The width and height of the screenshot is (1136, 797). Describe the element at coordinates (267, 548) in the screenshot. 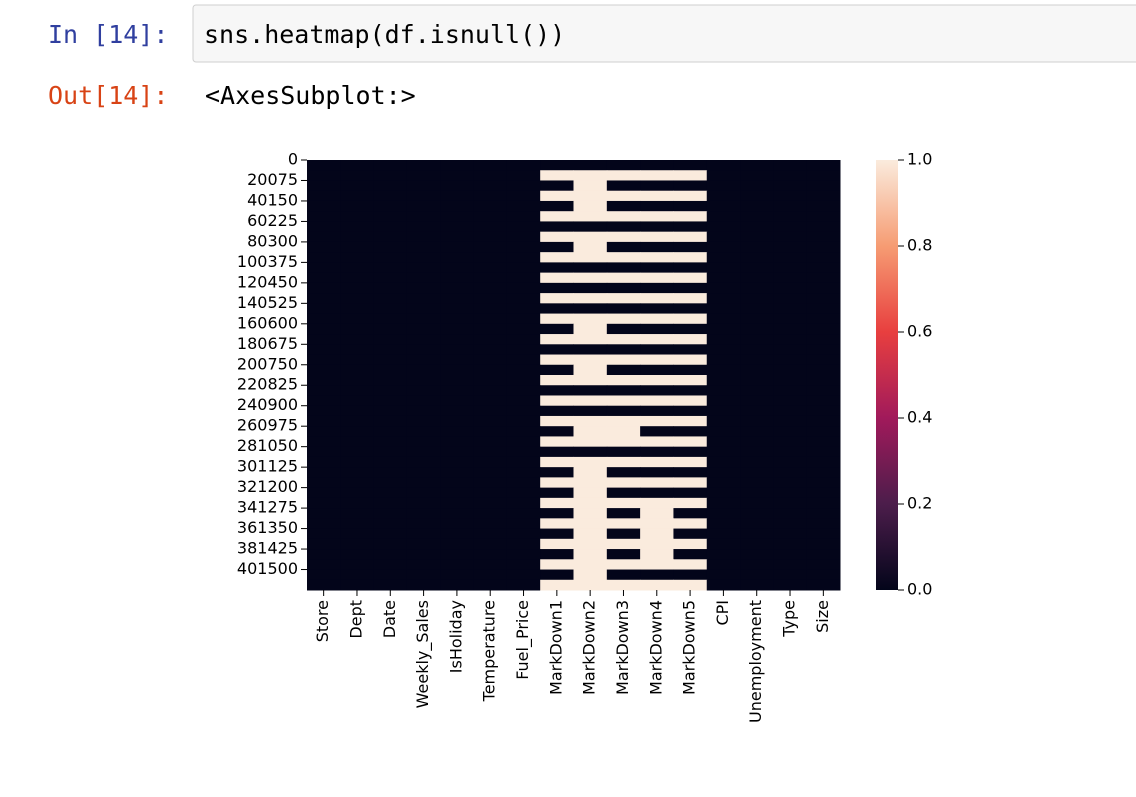

I see `y-tick-label: 381425` at that location.